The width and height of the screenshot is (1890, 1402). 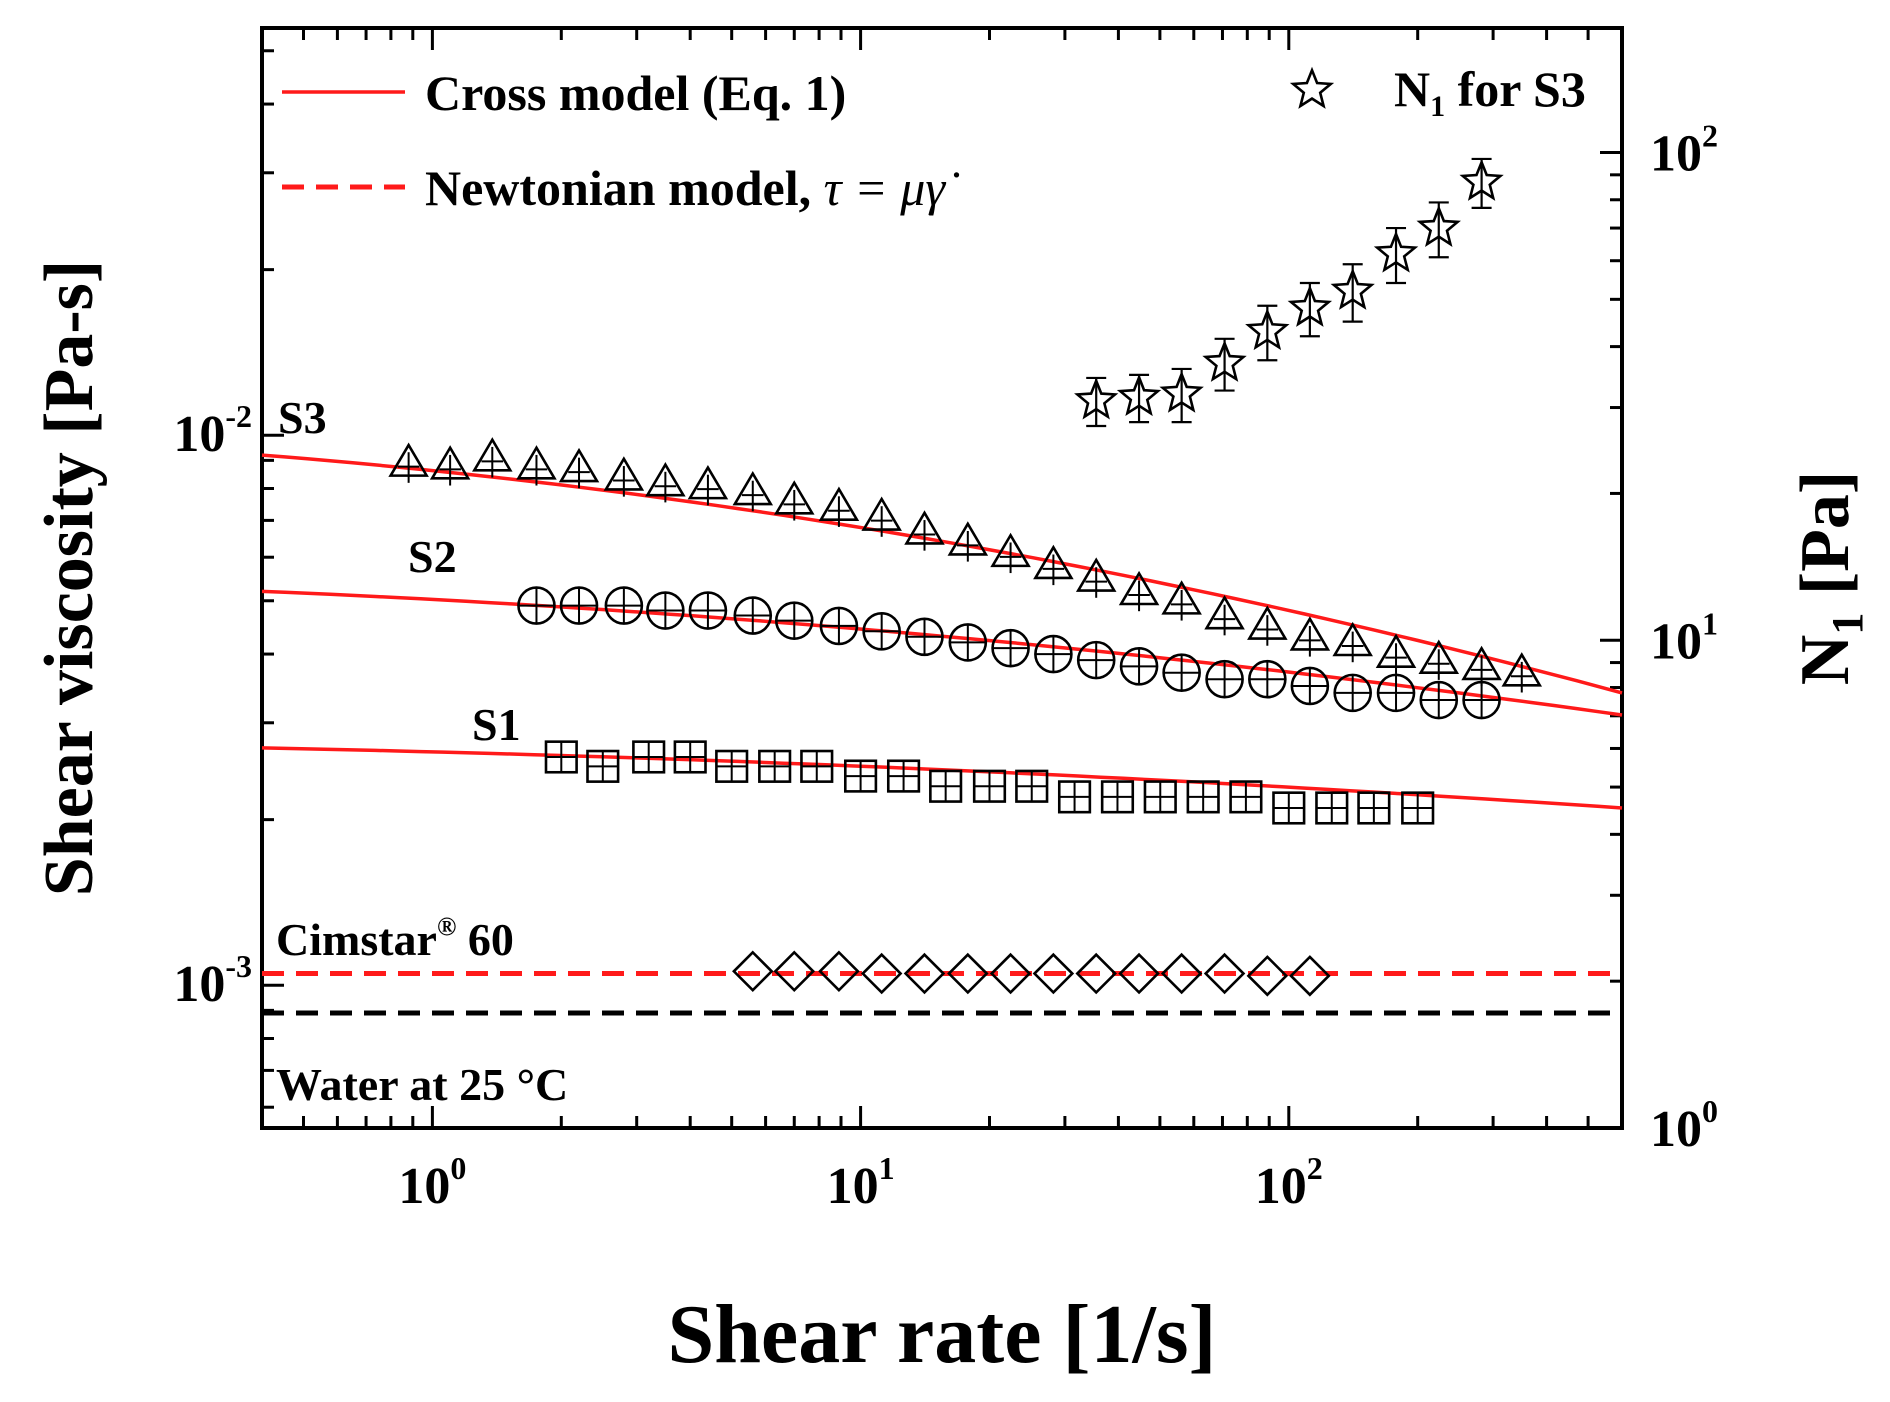 What do you see at coordinates (432, 556) in the screenshot?
I see `annotation-s2: S2` at bounding box center [432, 556].